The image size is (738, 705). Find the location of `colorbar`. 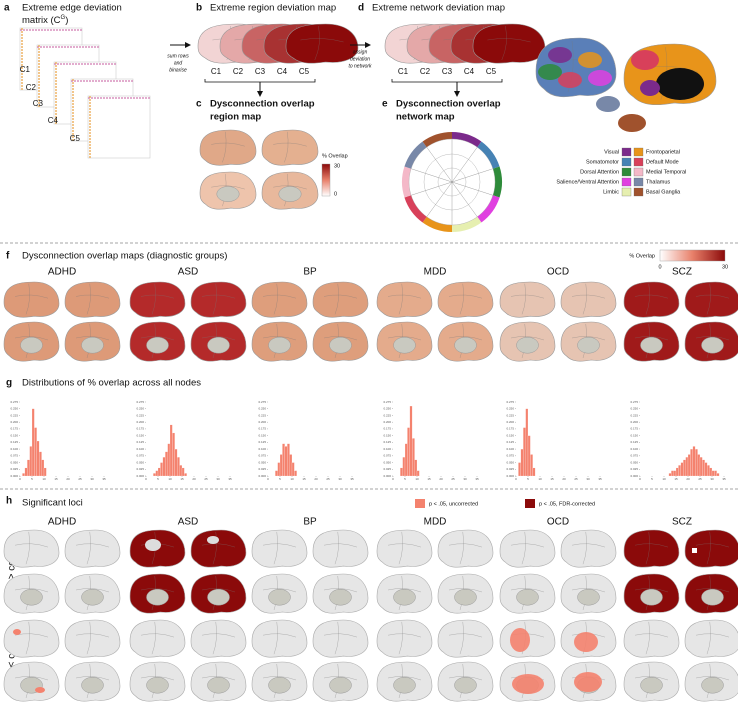

colorbar is located at coordinates (326, 180).